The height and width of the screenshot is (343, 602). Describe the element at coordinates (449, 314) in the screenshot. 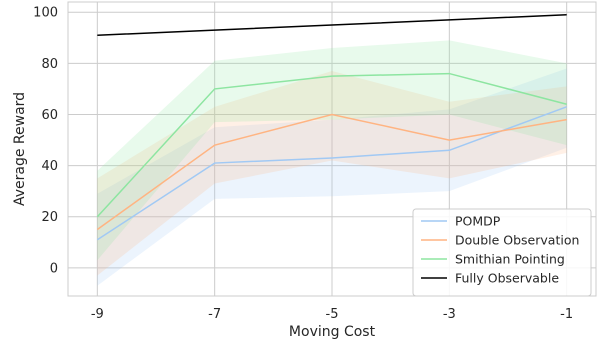

I see `x-tick-label: -3` at that location.